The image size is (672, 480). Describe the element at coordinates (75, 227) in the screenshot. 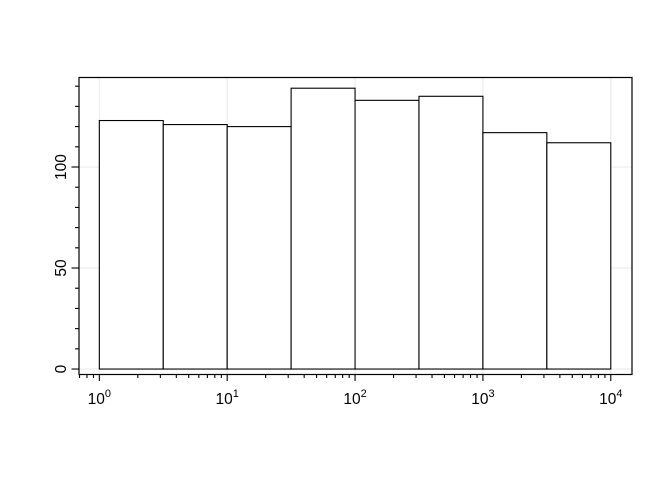

I see `y-axis` at that location.